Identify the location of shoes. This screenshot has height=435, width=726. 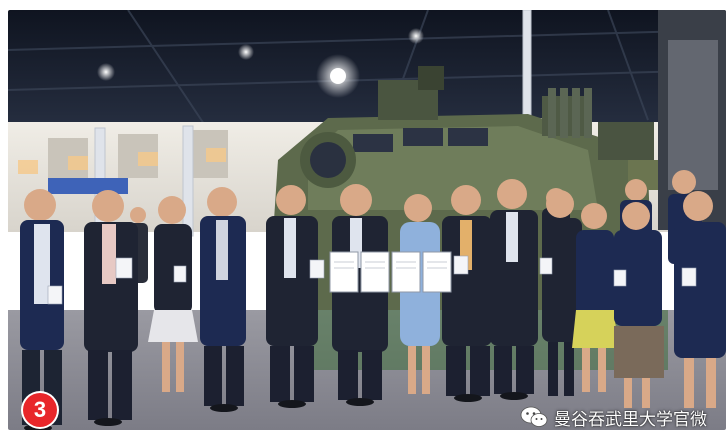
(276, 411).